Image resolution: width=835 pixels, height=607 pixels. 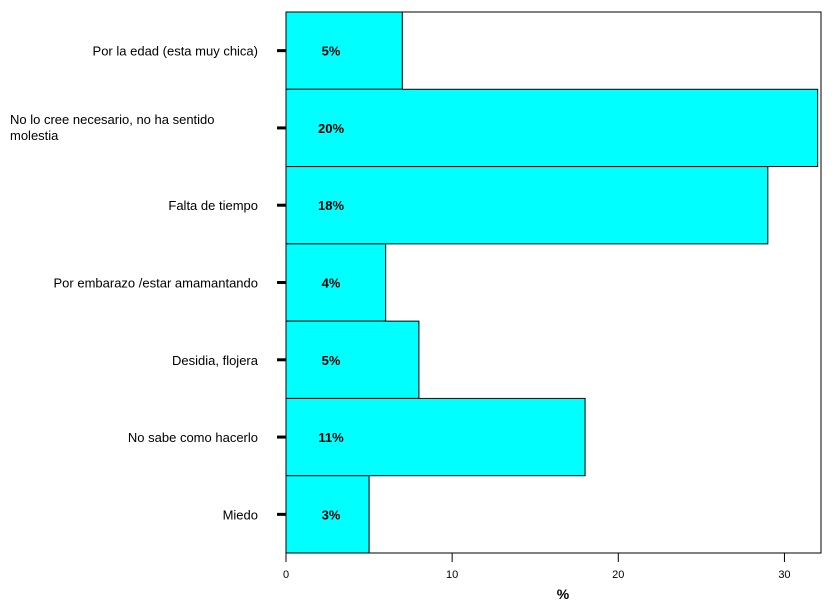 What do you see at coordinates (215, 360) in the screenshot?
I see `category-label: Desidia, flojera` at bounding box center [215, 360].